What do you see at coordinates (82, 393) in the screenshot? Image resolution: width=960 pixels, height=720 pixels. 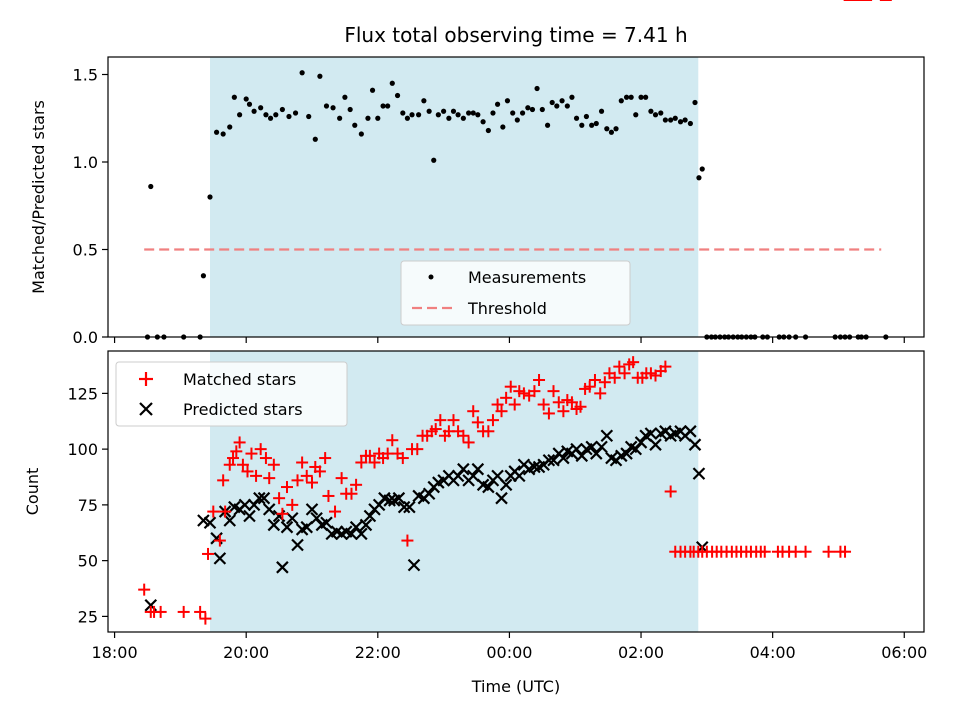 I see `bottom-y-tick-label: 125` at bounding box center [82, 393].